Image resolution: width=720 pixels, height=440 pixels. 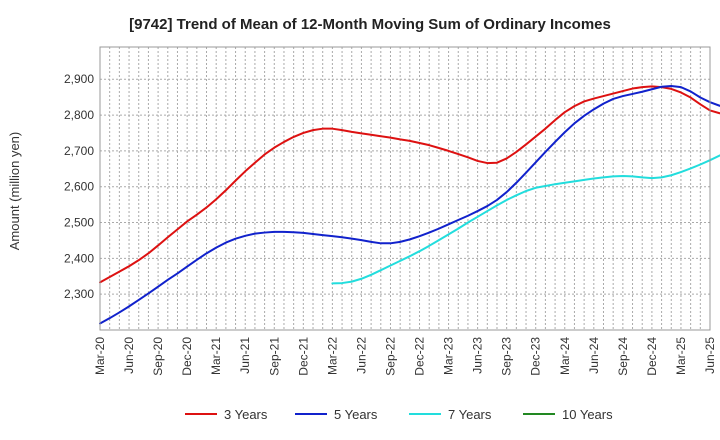 I want to click on y-tick-label: 2,400, so click(x=79, y=258).